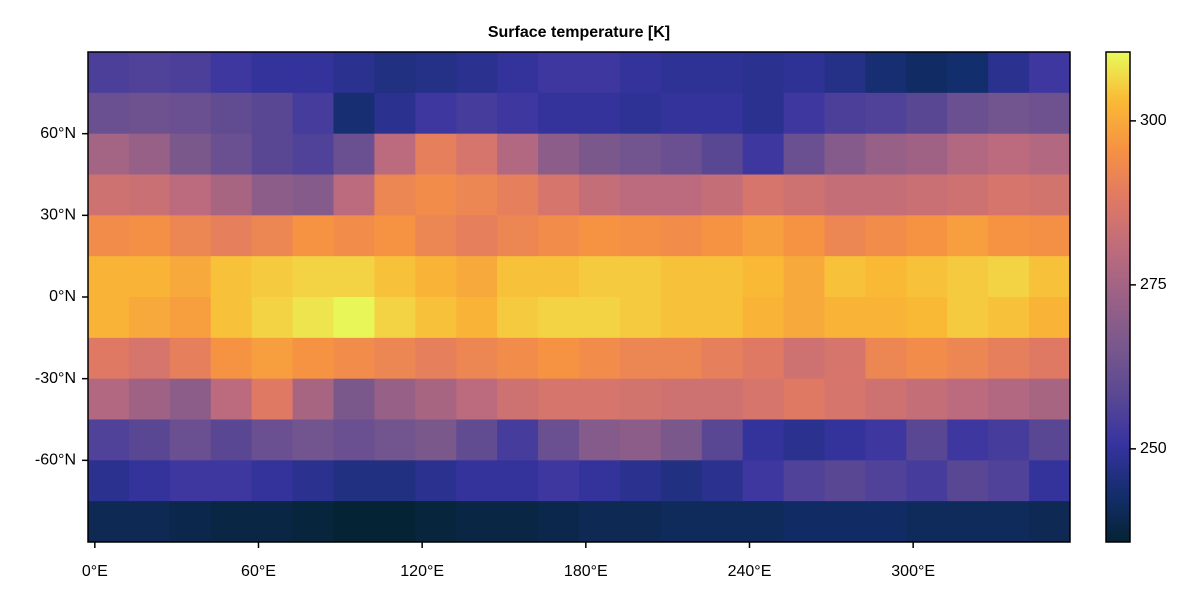  What do you see at coordinates (58, 133) in the screenshot?
I see `y-tick-label: 60°N` at bounding box center [58, 133].